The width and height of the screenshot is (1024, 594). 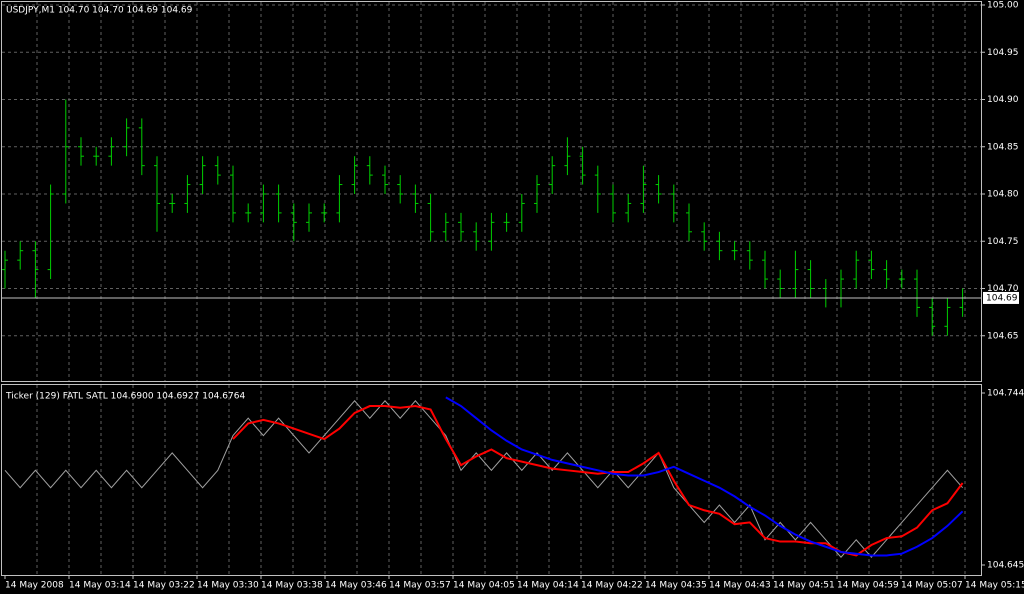 What do you see at coordinates (1003, 242) in the screenshot?
I see `y-tick-label: 104.75` at bounding box center [1003, 242].